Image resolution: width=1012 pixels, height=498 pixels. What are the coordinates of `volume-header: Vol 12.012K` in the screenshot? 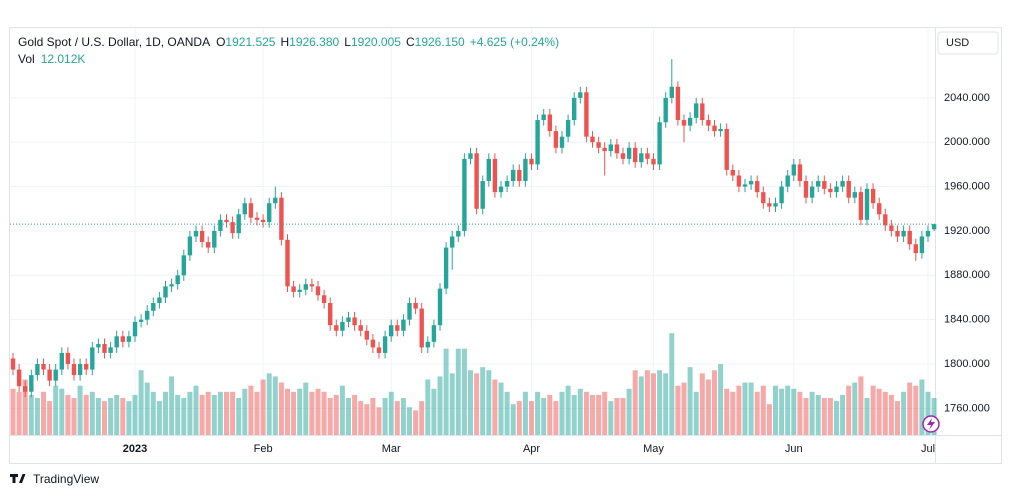 It's located at (51, 59).